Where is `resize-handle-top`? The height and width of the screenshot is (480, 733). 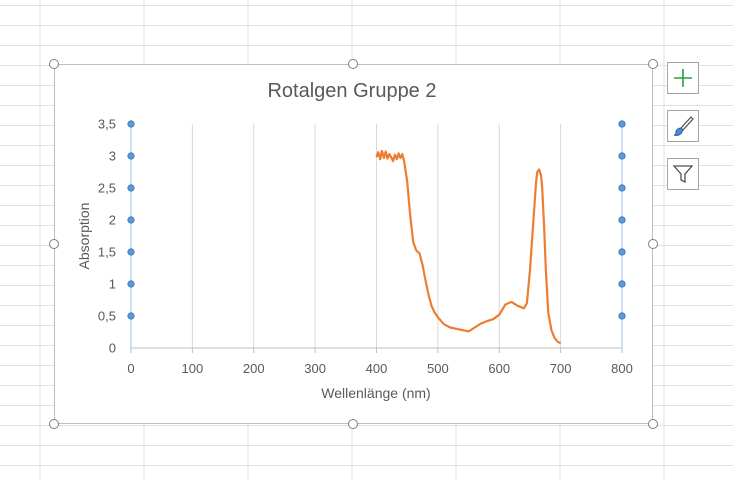 resize-handle-top is located at coordinates (353, 64).